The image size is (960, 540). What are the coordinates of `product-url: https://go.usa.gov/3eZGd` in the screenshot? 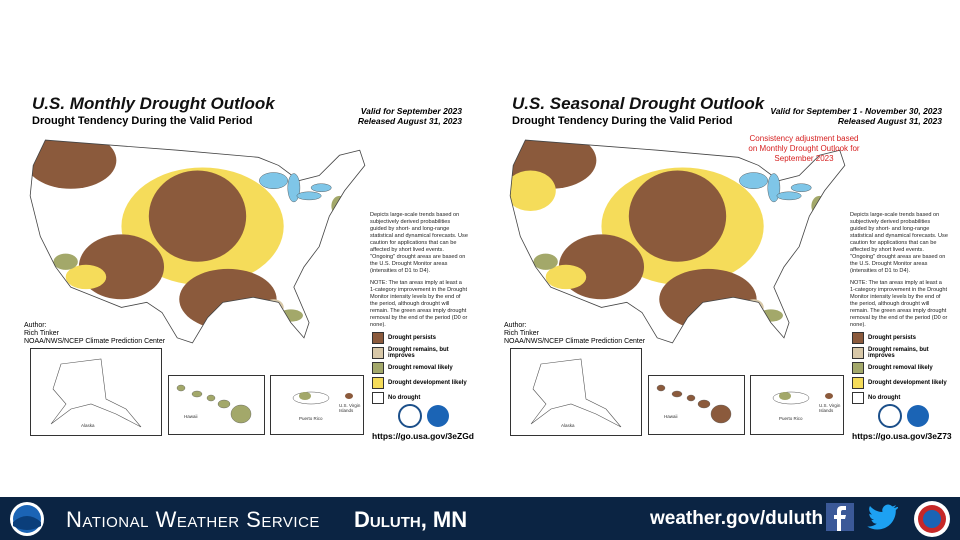 It's located at (423, 436).